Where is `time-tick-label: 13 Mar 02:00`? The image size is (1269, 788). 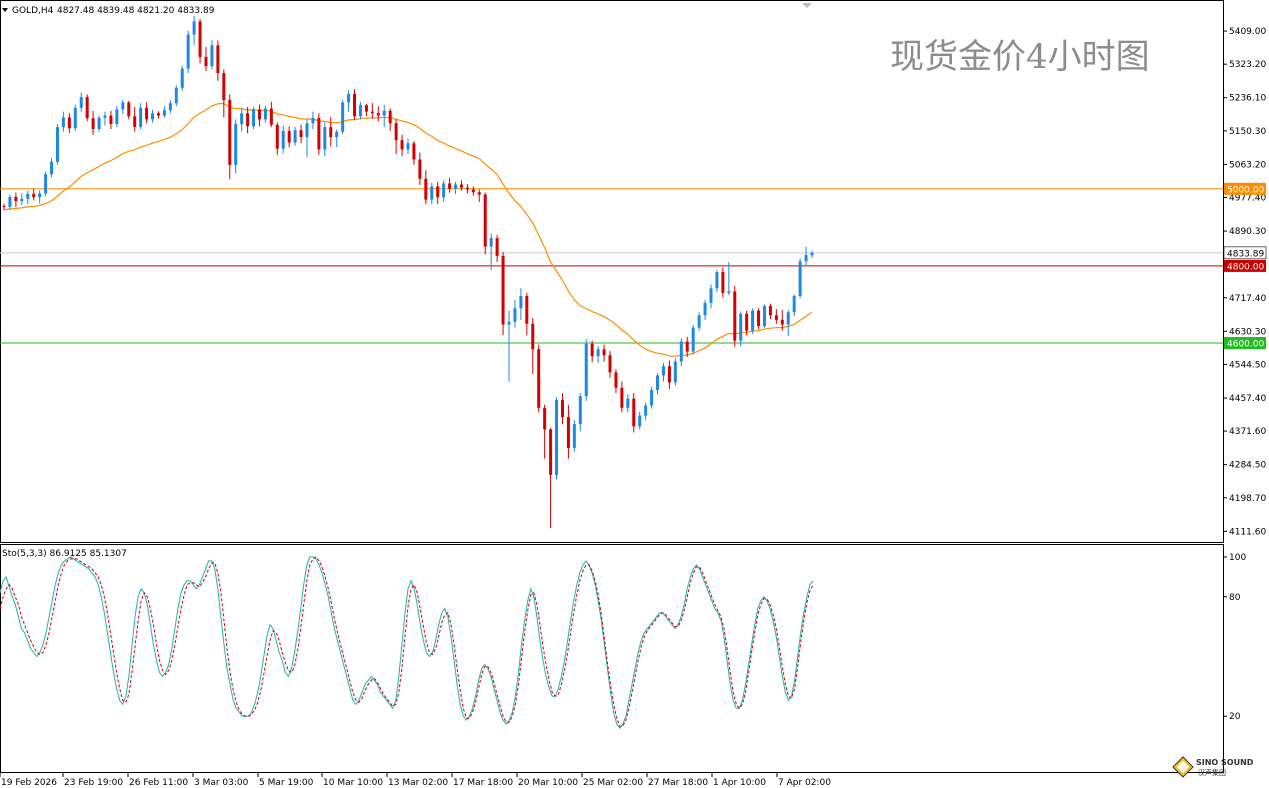
time-tick-label: 13 Mar 02:00 is located at coordinates (418, 783).